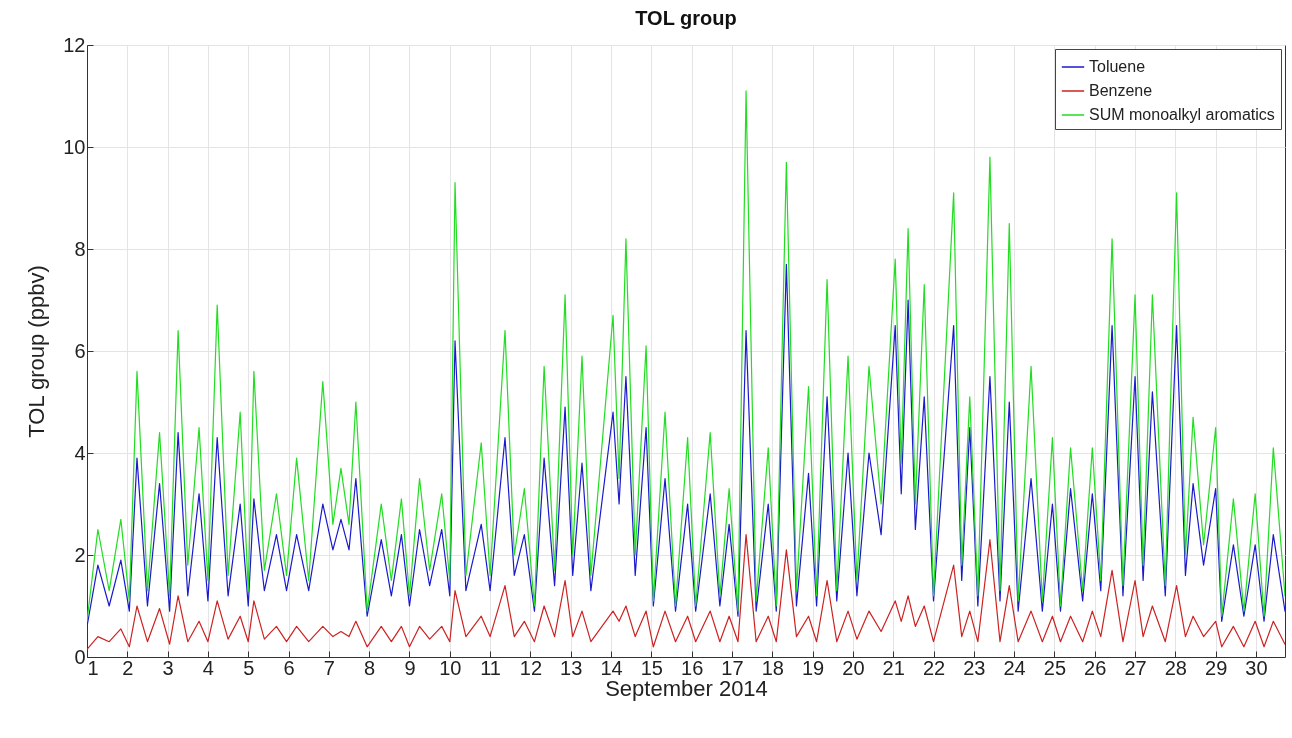 The height and width of the screenshot is (738, 1292). What do you see at coordinates (686, 18) in the screenshot?
I see `chart-title: TOL group` at bounding box center [686, 18].